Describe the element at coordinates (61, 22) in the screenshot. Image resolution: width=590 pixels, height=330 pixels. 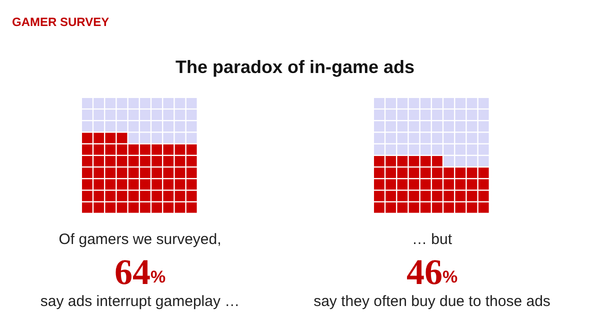
I see `text: GAMER SURVEY` at that location.